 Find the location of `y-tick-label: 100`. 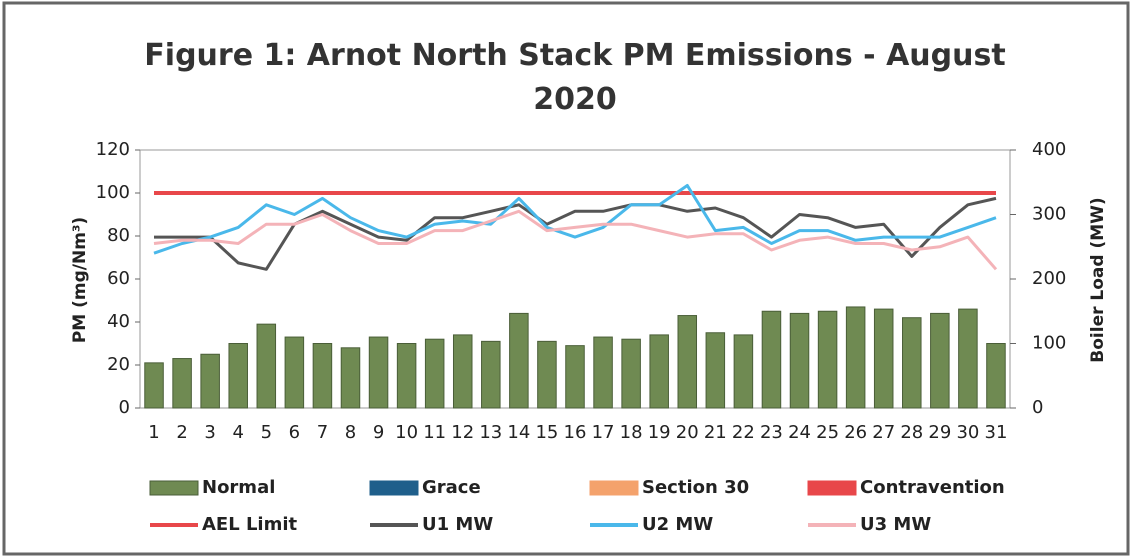

y-tick-label: 100 is located at coordinates (113, 192).